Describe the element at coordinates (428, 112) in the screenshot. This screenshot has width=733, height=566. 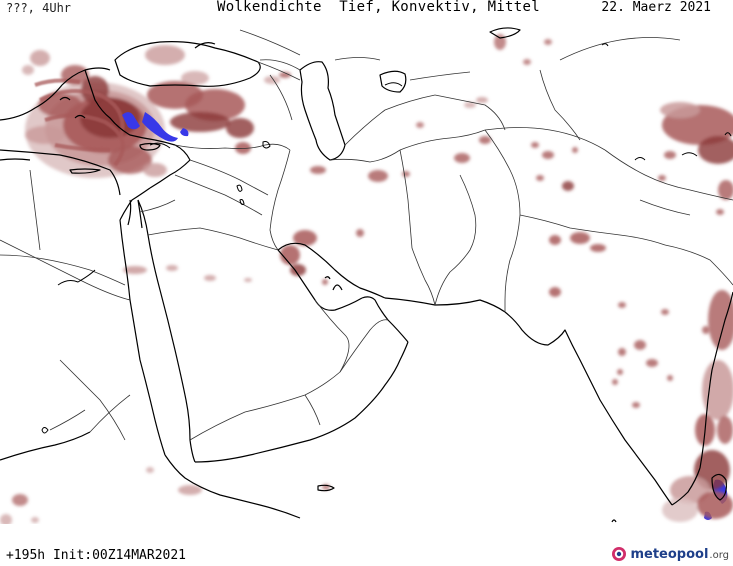
I see `cloud-field-caspian` at that location.